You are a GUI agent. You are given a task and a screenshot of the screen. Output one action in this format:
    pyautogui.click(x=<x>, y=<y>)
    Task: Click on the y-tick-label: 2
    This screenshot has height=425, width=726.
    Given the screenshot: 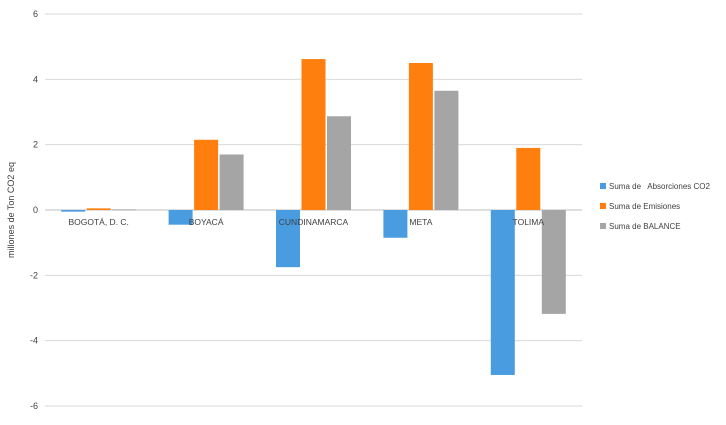 What is the action you would take?
    pyautogui.click(x=35, y=145)
    